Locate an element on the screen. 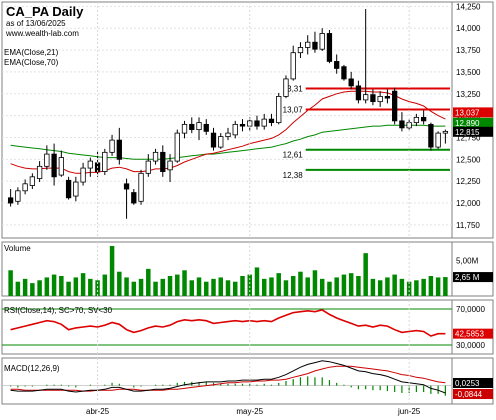 Image resolution: width=496 pixels, height=420 pixels. legend-ema70: EMA(Close,70) is located at coordinates (31, 62).